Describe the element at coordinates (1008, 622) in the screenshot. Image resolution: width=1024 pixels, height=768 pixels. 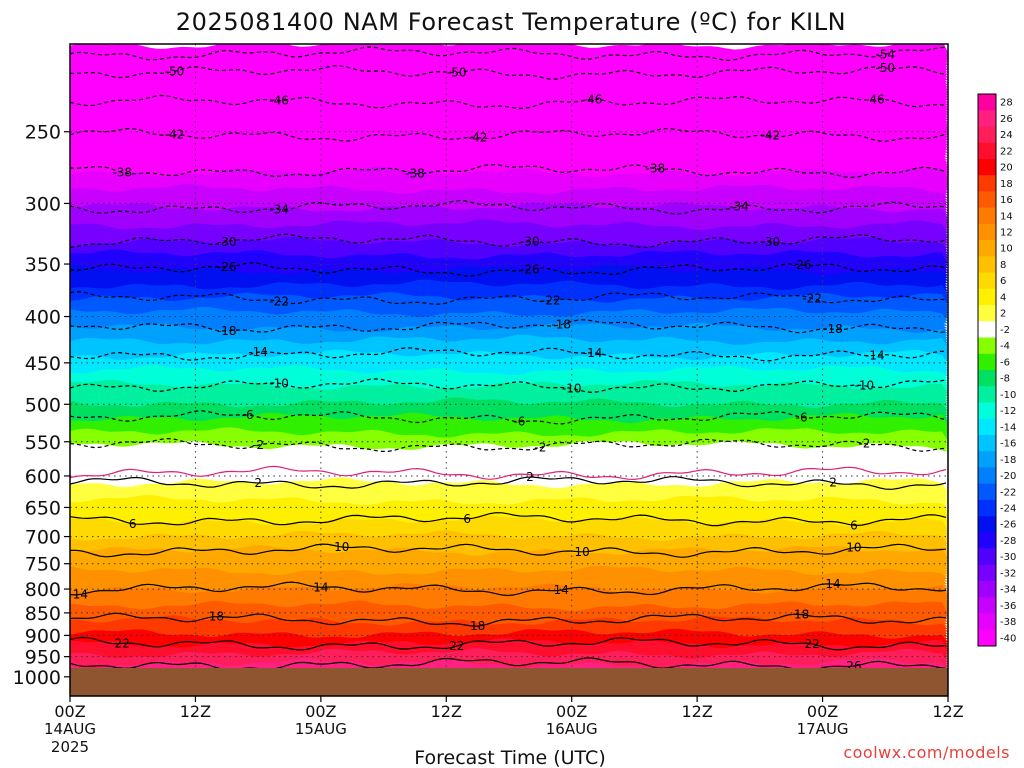
I see `colorbar-label: -38` at that location.